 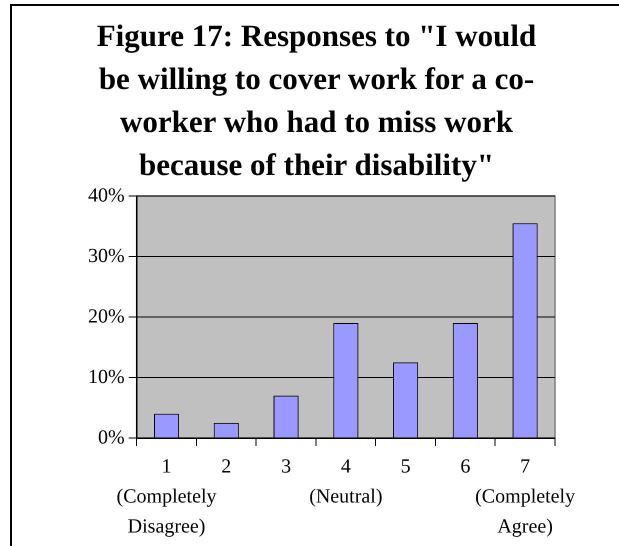 I want to click on x-tick-label: 4 (Neutral), so click(x=345, y=481).